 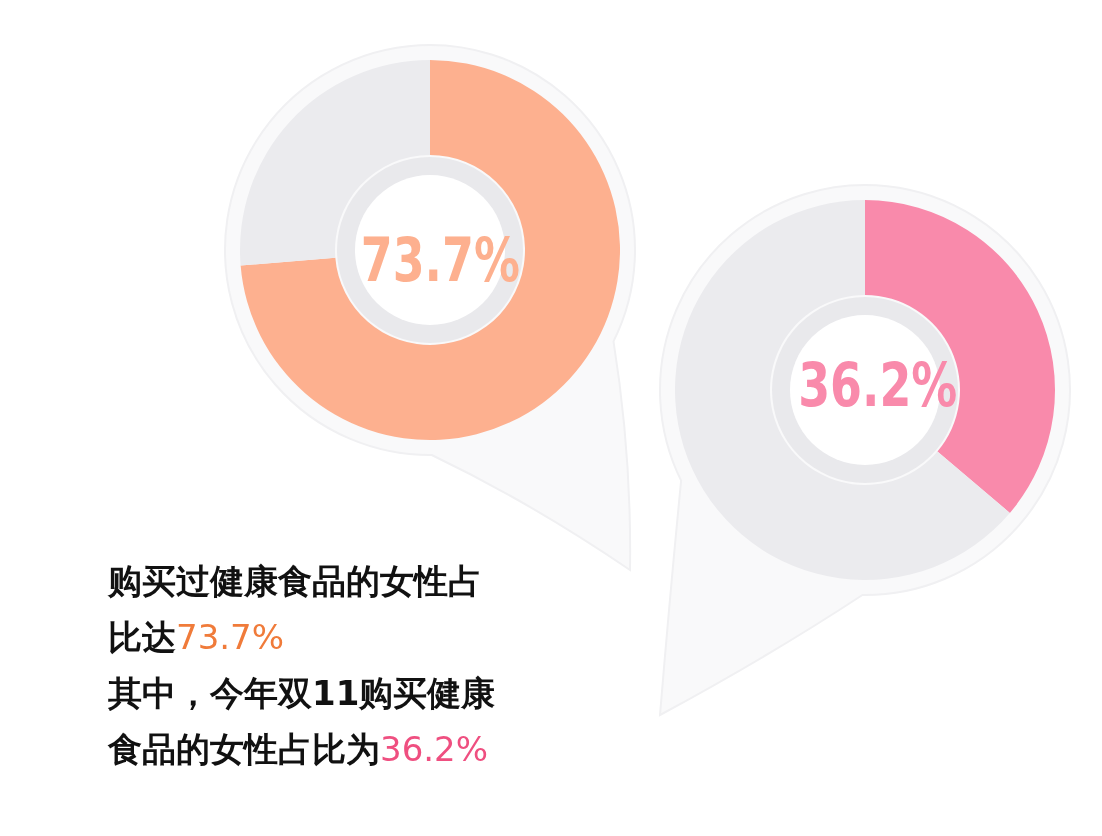 I want to click on data-label: 36.2%, so click(x=878, y=384).